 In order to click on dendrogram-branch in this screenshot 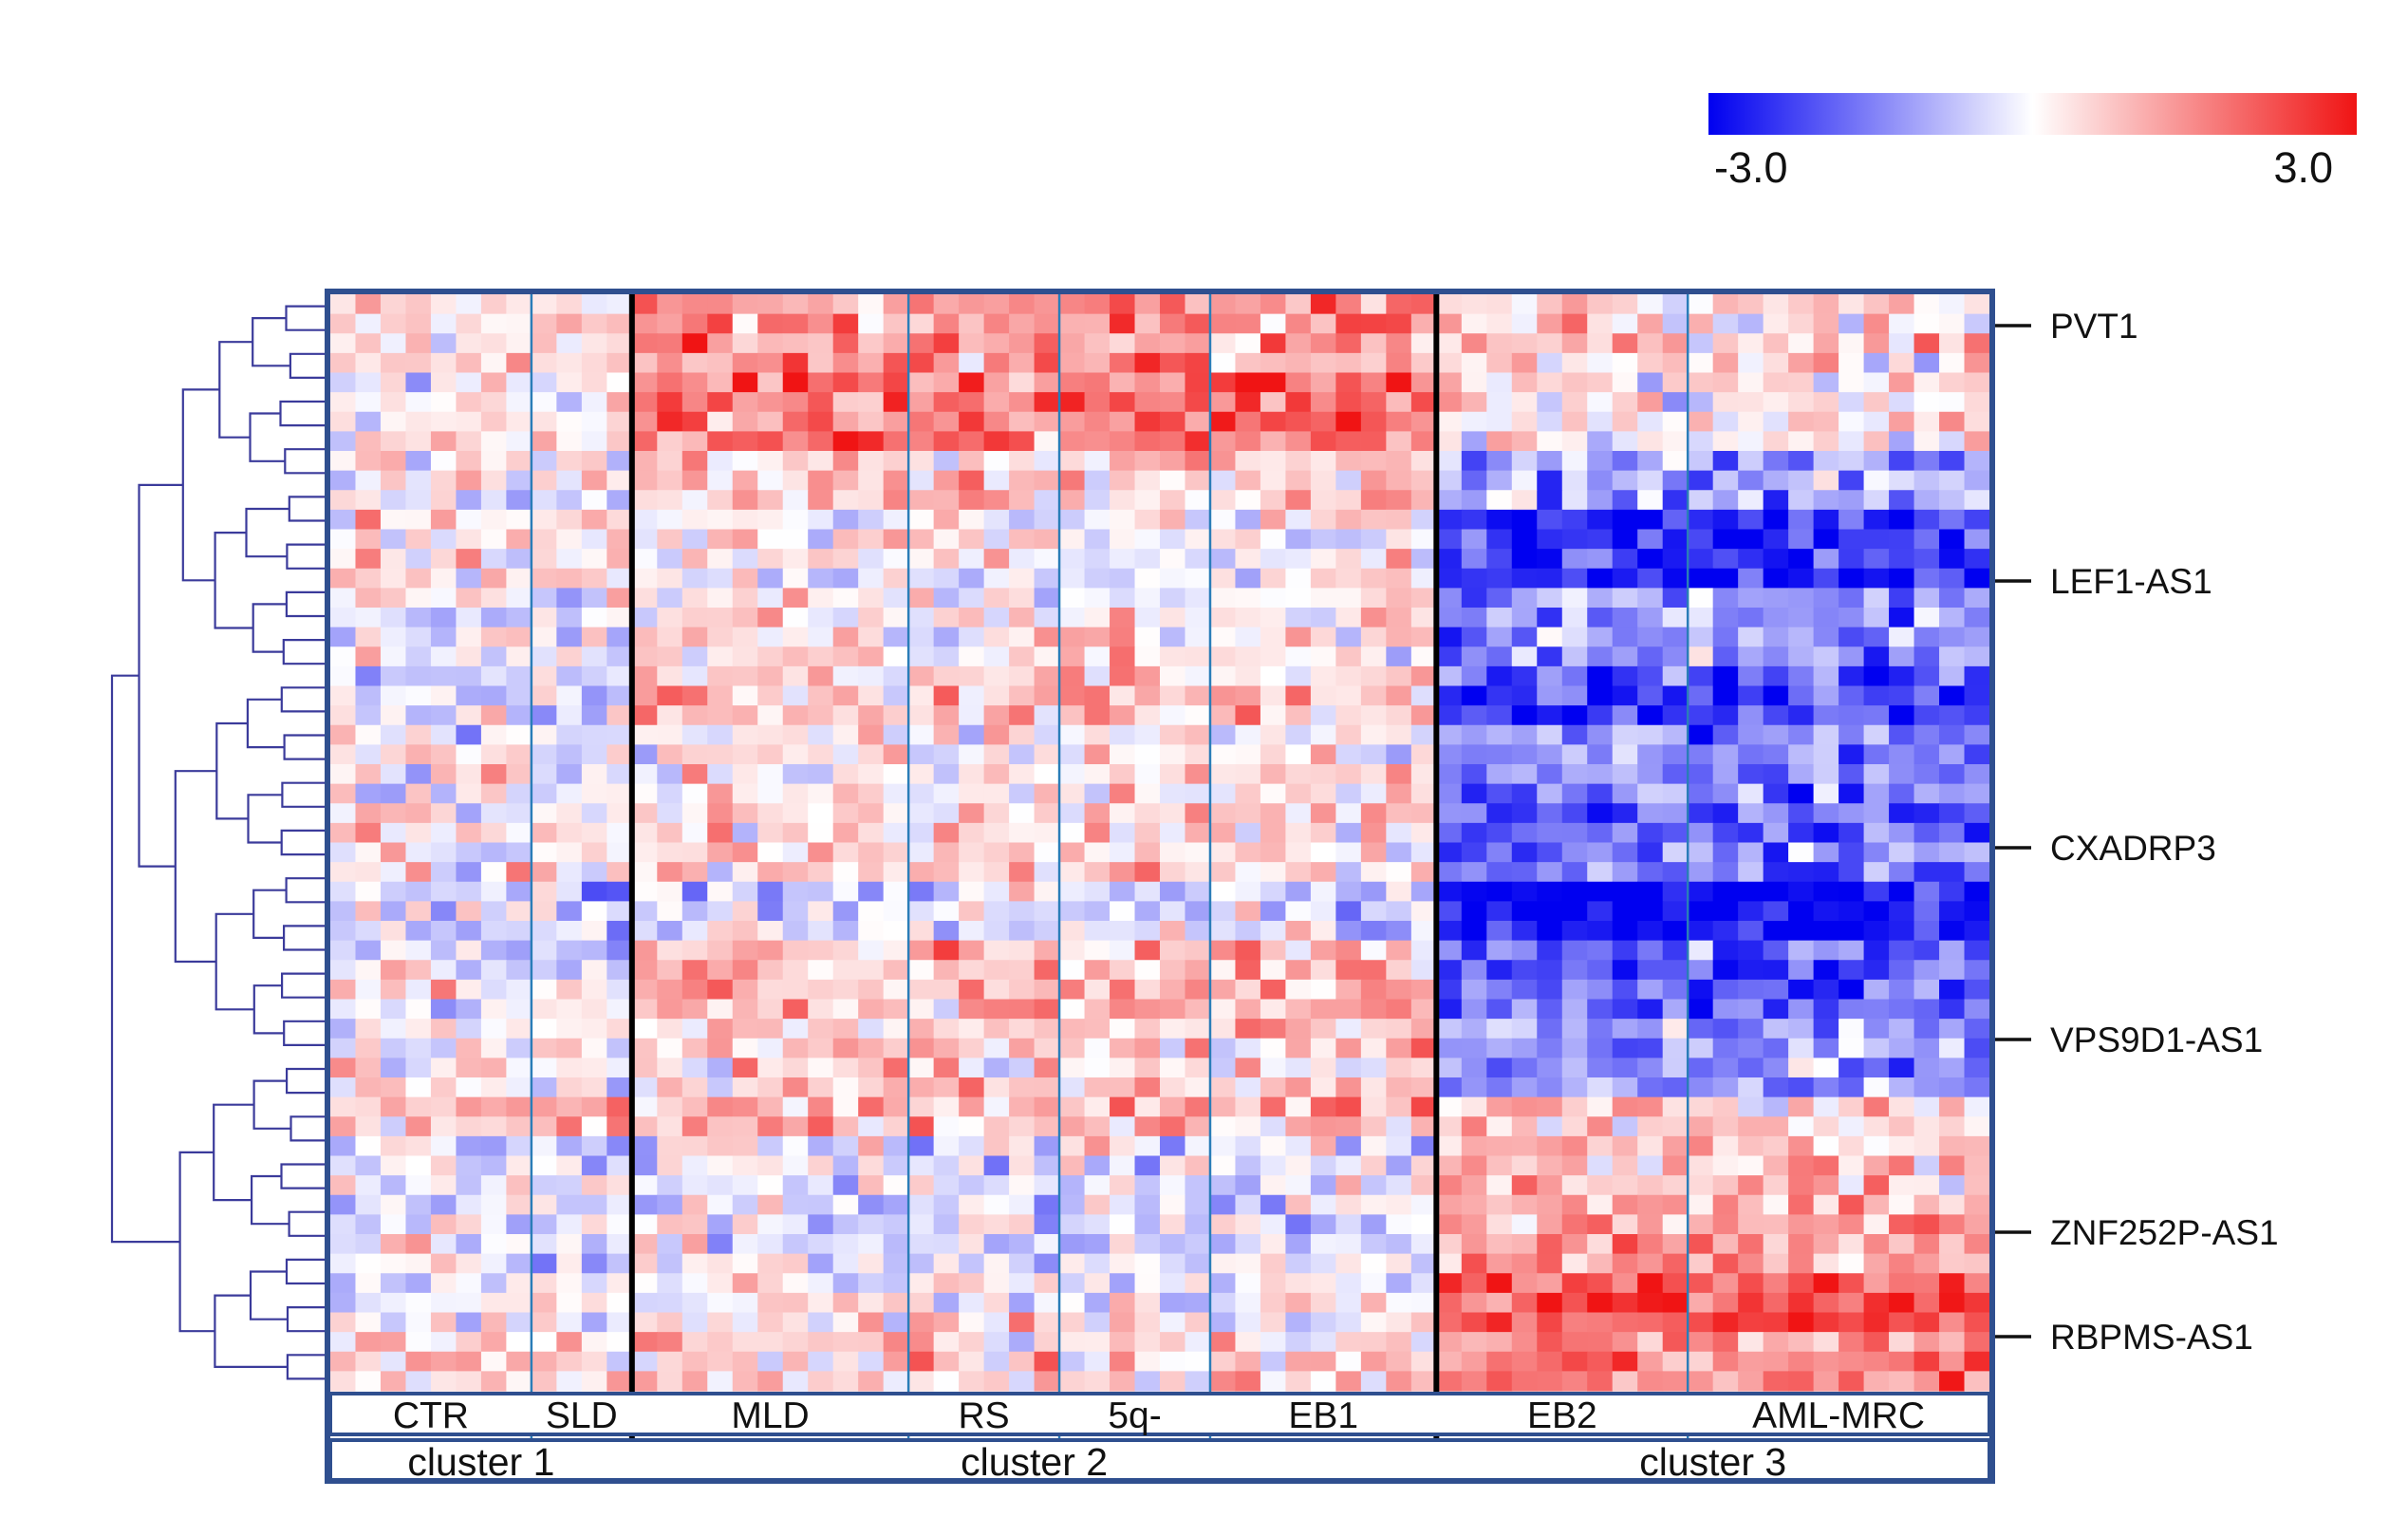, I will do `click(303, 699)`.